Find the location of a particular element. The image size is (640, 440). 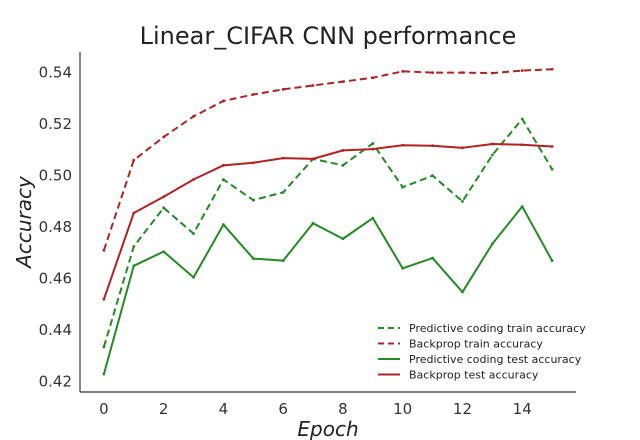

x-tick-label: 6 is located at coordinates (283, 409).